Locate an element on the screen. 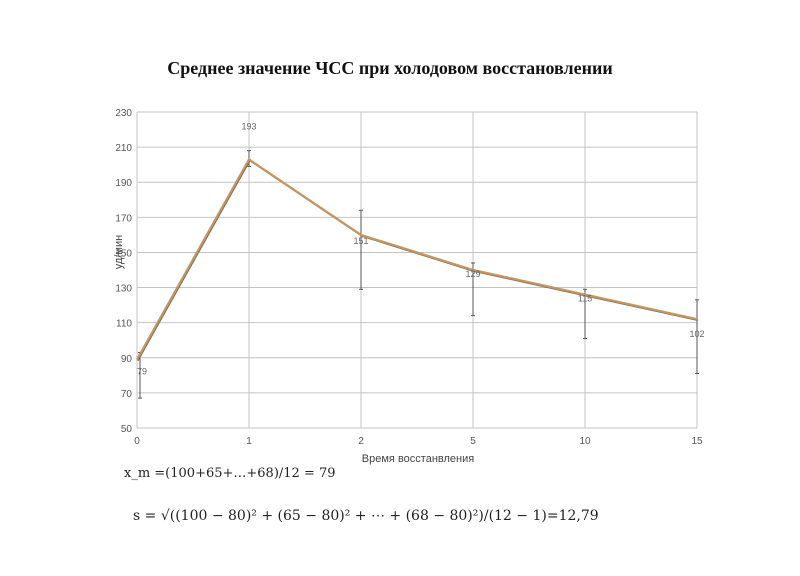  x-tick-label: 0 is located at coordinates (137, 441).